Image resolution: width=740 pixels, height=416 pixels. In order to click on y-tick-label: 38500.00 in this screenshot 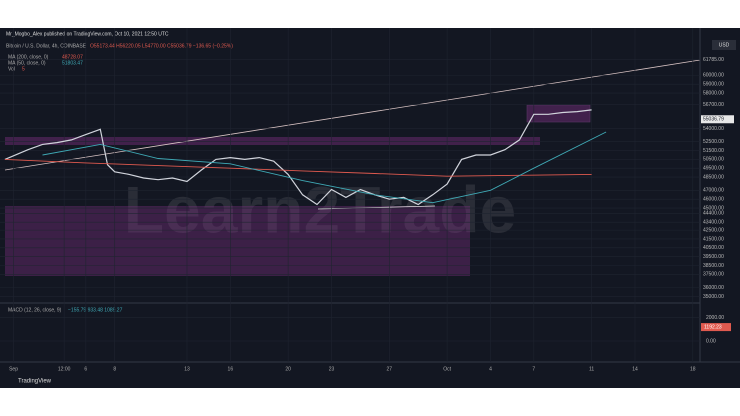, I will do `click(713, 266)`.